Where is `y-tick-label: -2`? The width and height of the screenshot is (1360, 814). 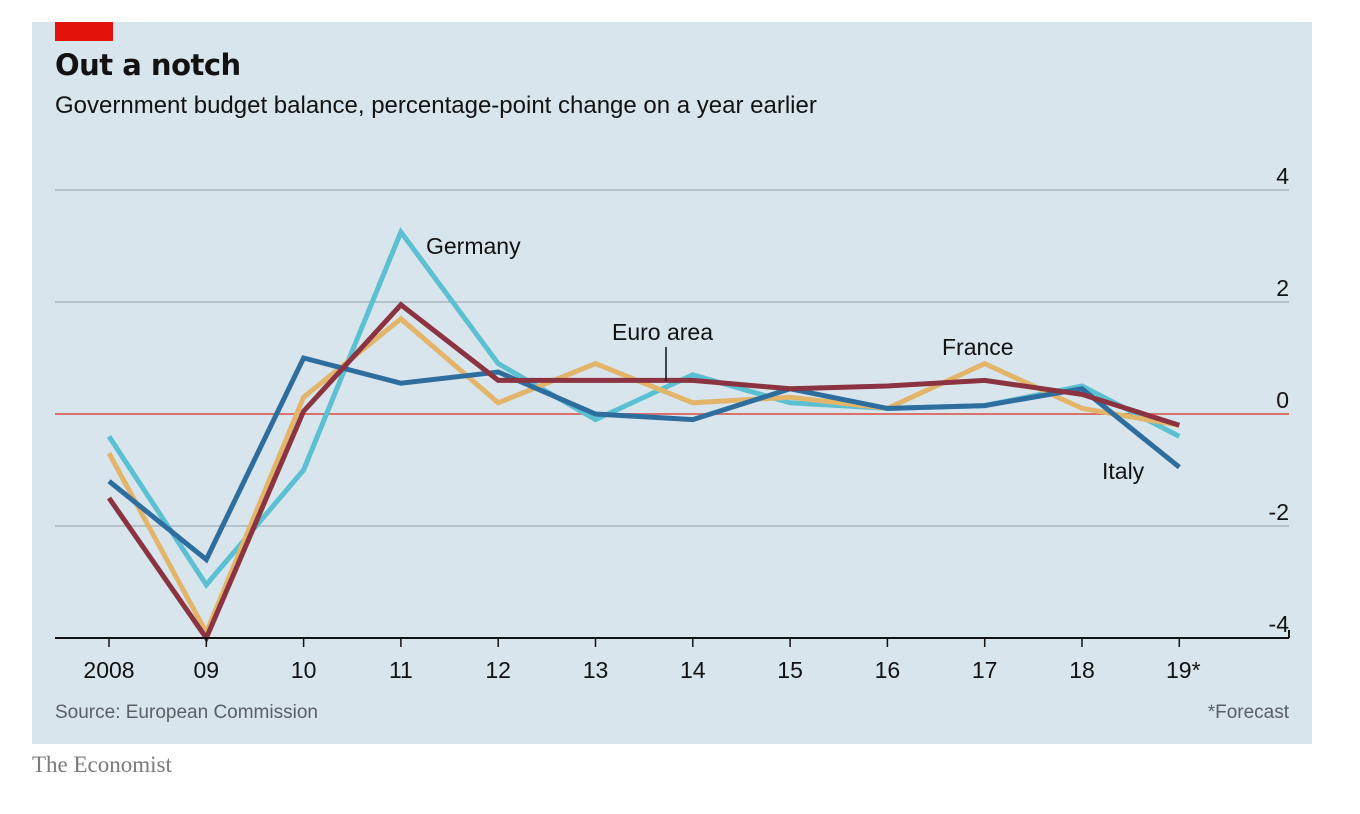 y-tick-label: -2 is located at coordinates (1279, 512).